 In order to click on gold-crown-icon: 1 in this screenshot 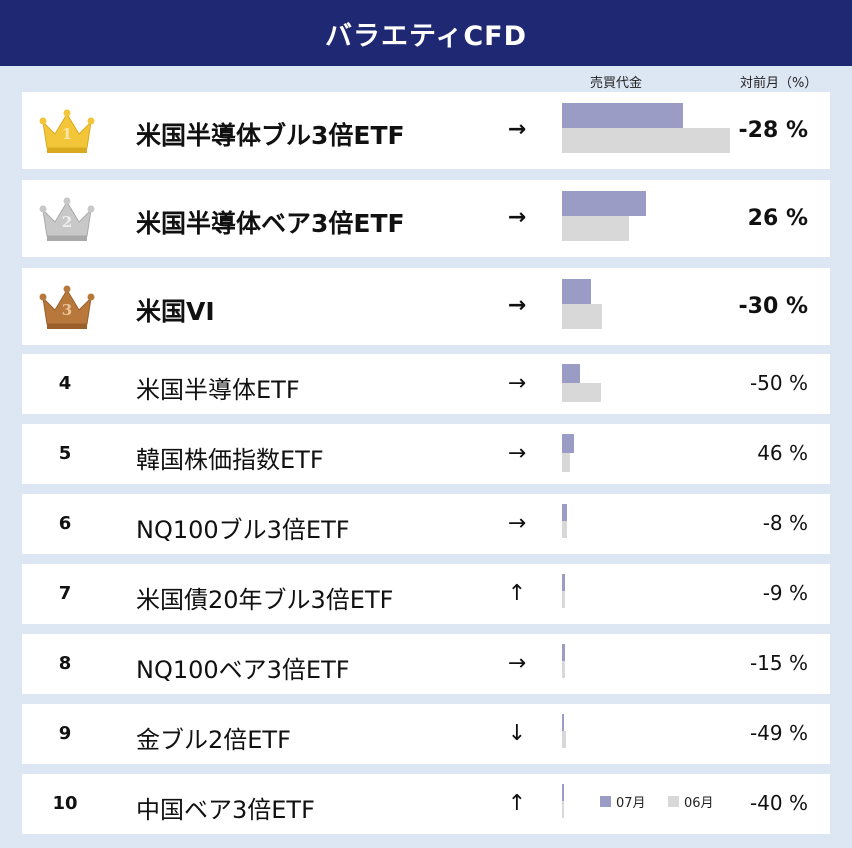, I will do `click(67, 131)`.